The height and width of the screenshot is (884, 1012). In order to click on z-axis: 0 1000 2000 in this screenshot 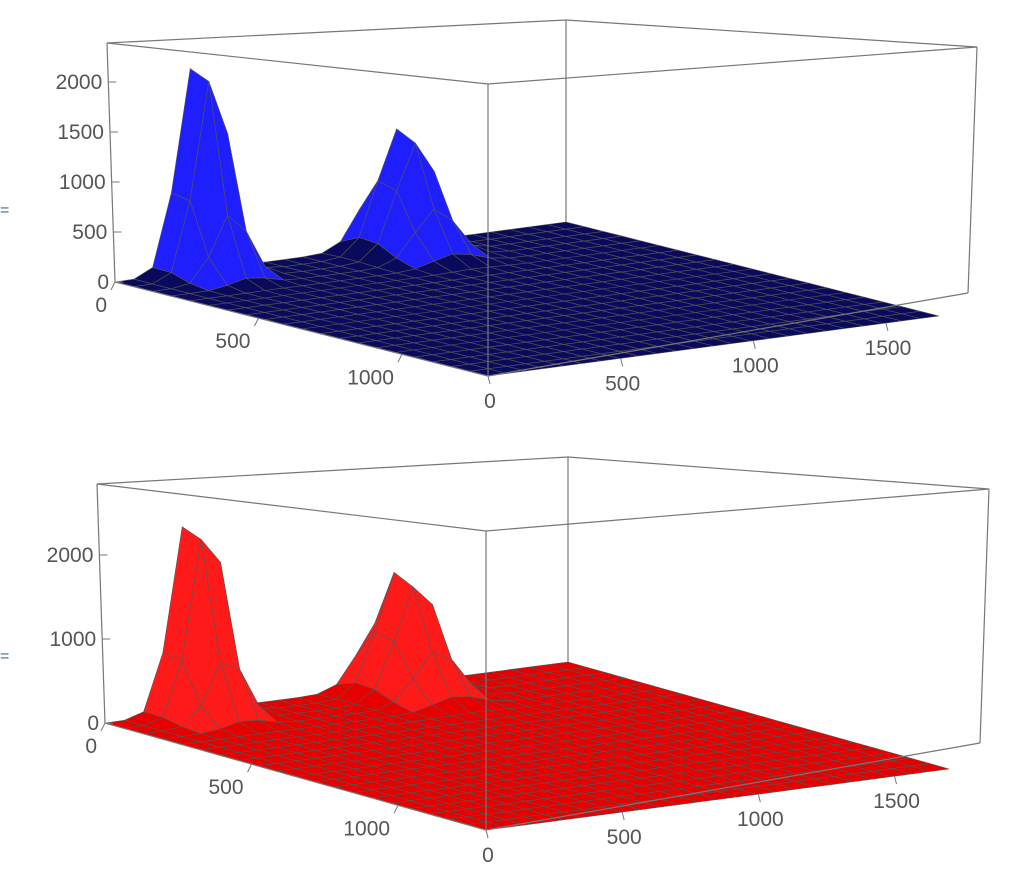, I will do `click(80, 639)`.